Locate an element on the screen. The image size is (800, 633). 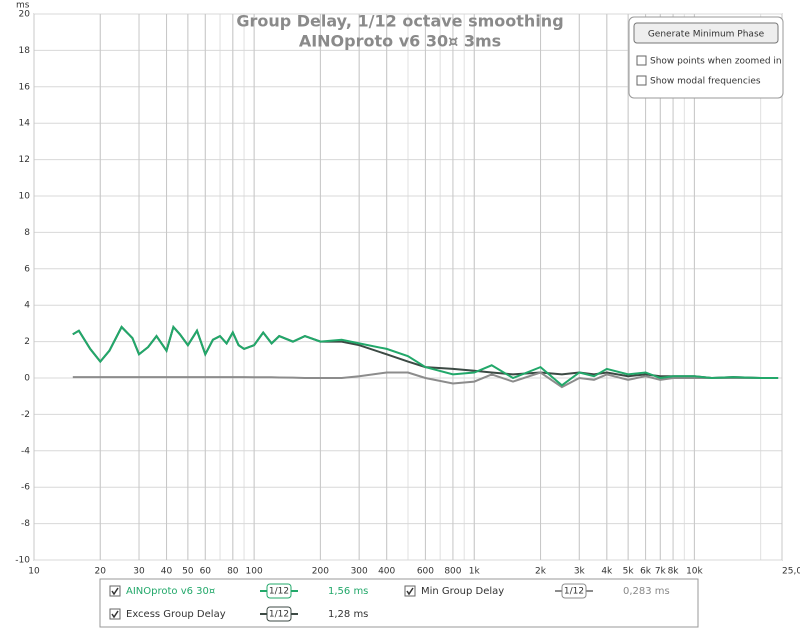
x-tick-label: 6k is located at coordinates (646, 572).